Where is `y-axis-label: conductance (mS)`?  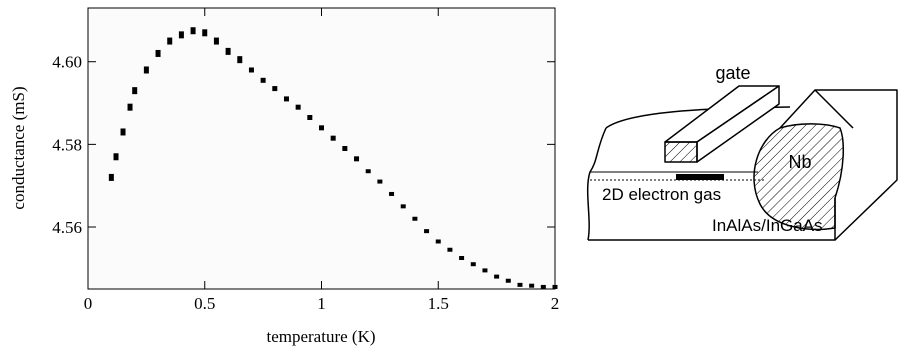
y-axis-label: conductance (mS) is located at coordinates (18, 147).